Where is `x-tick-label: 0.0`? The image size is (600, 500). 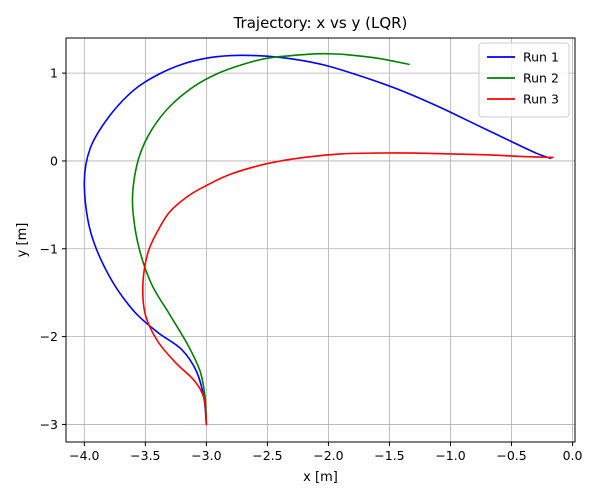
x-tick-label: 0.0 is located at coordinates (573, 455).